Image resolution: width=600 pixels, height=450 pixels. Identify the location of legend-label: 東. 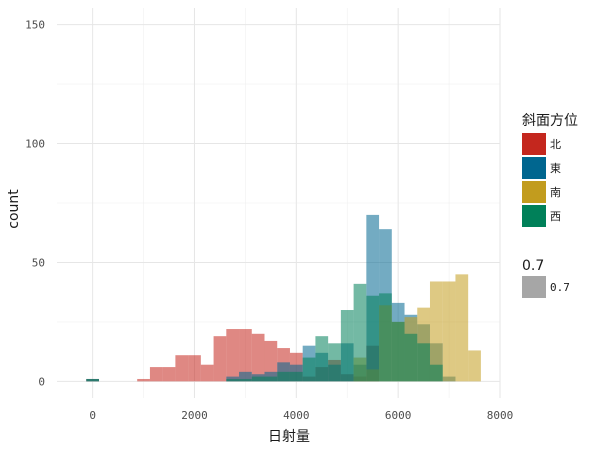
(555, 168).